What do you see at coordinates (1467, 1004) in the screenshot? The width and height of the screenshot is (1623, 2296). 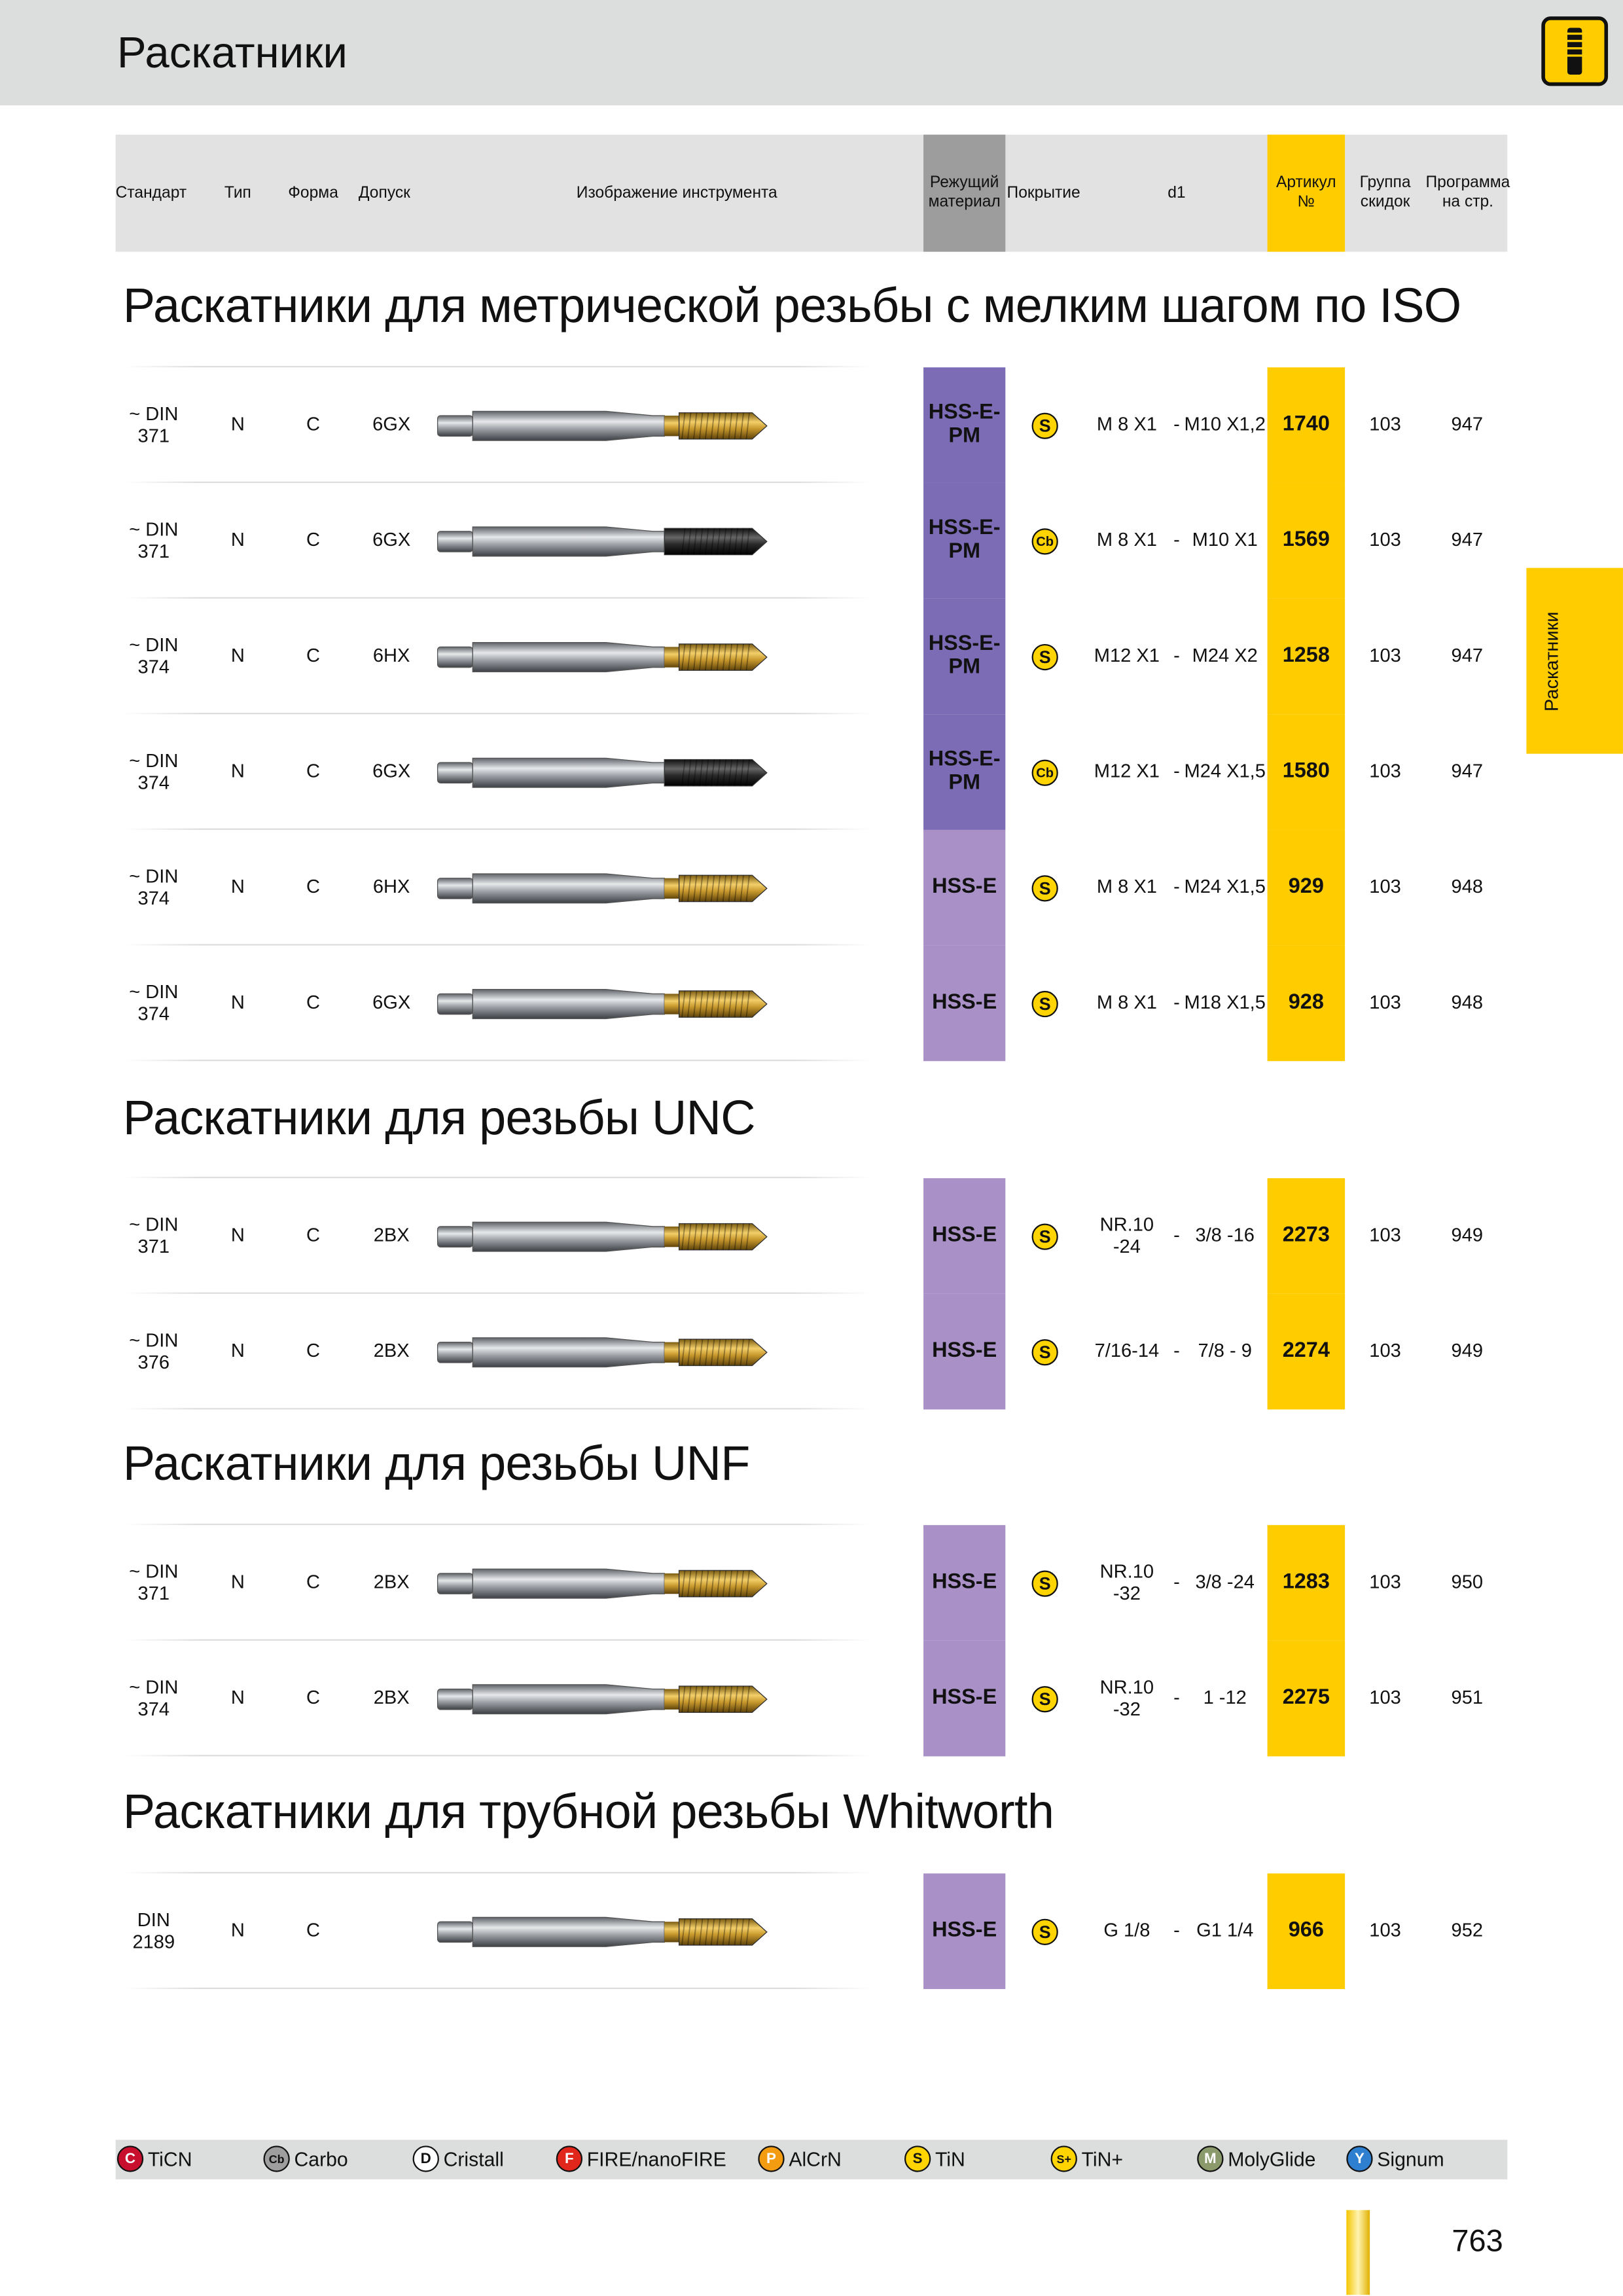 I see `page-cell: 948` at bounding box center [1467, 1004].